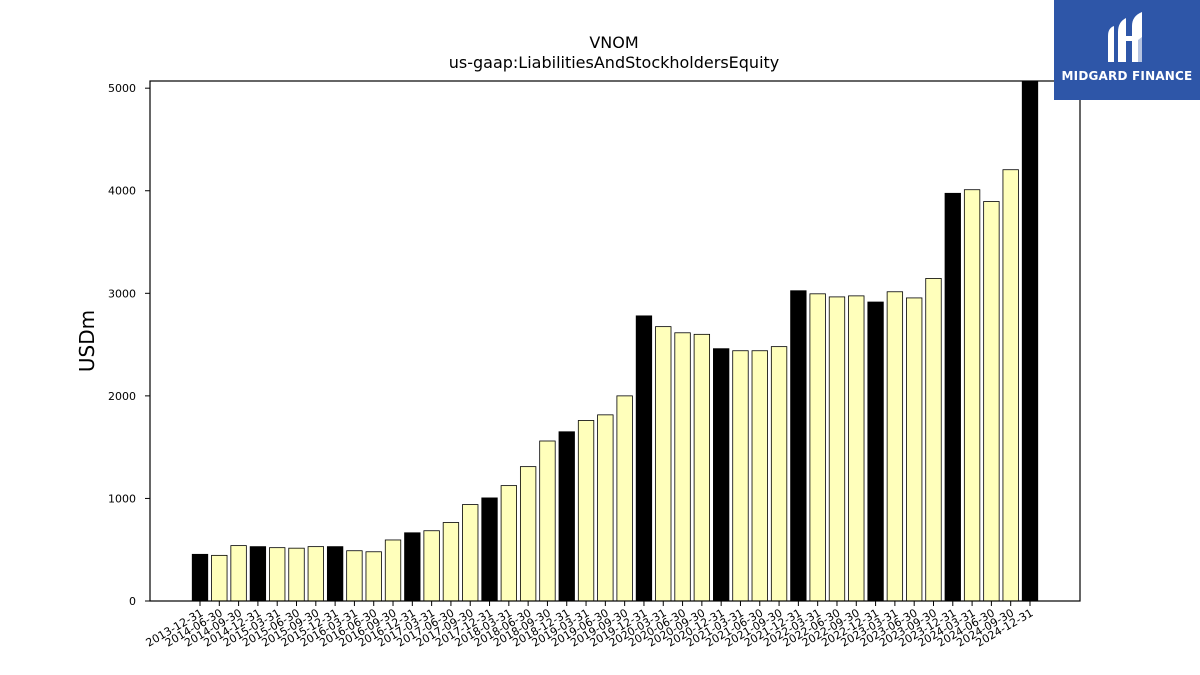 This screenshot has height=675, width=1200. I want to click on chart-subtitle: us-gaap:LiabilitiesAndStockholdersEquity, so click(614, 62).